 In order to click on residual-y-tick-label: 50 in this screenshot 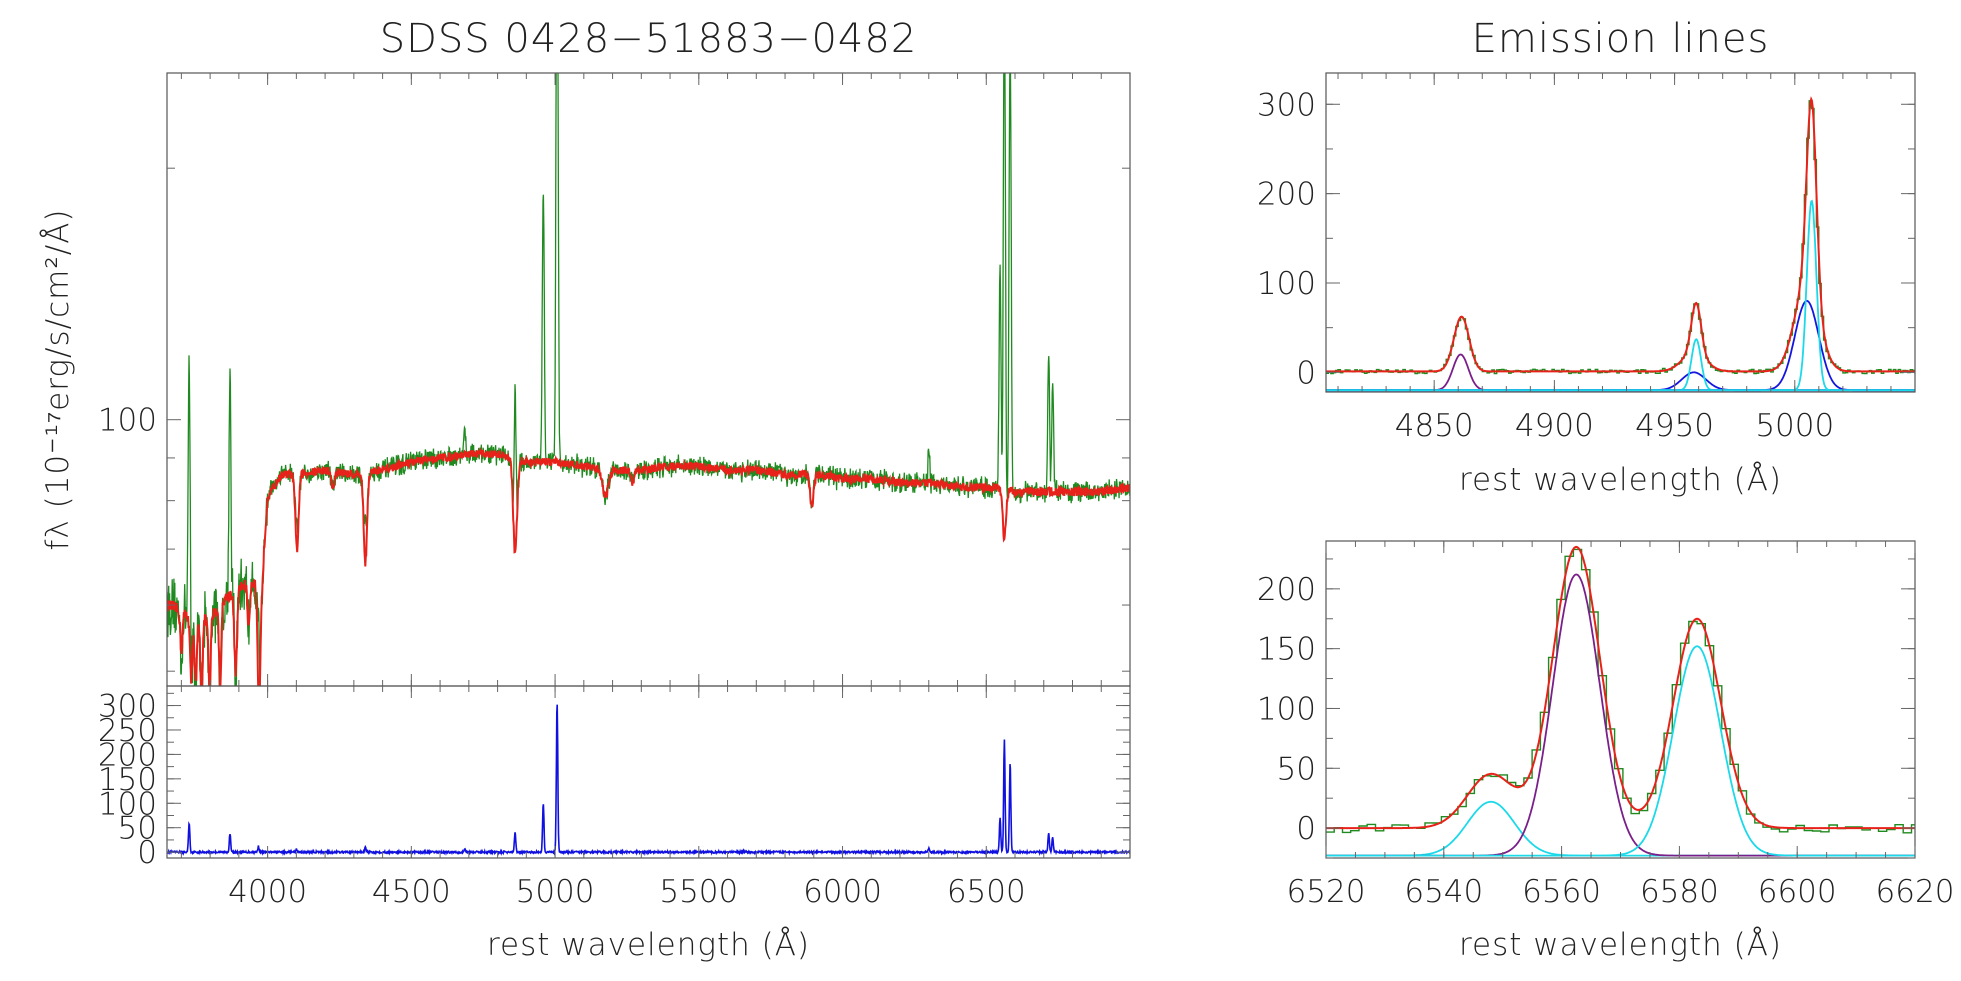, I will do `click(137, 829)`.